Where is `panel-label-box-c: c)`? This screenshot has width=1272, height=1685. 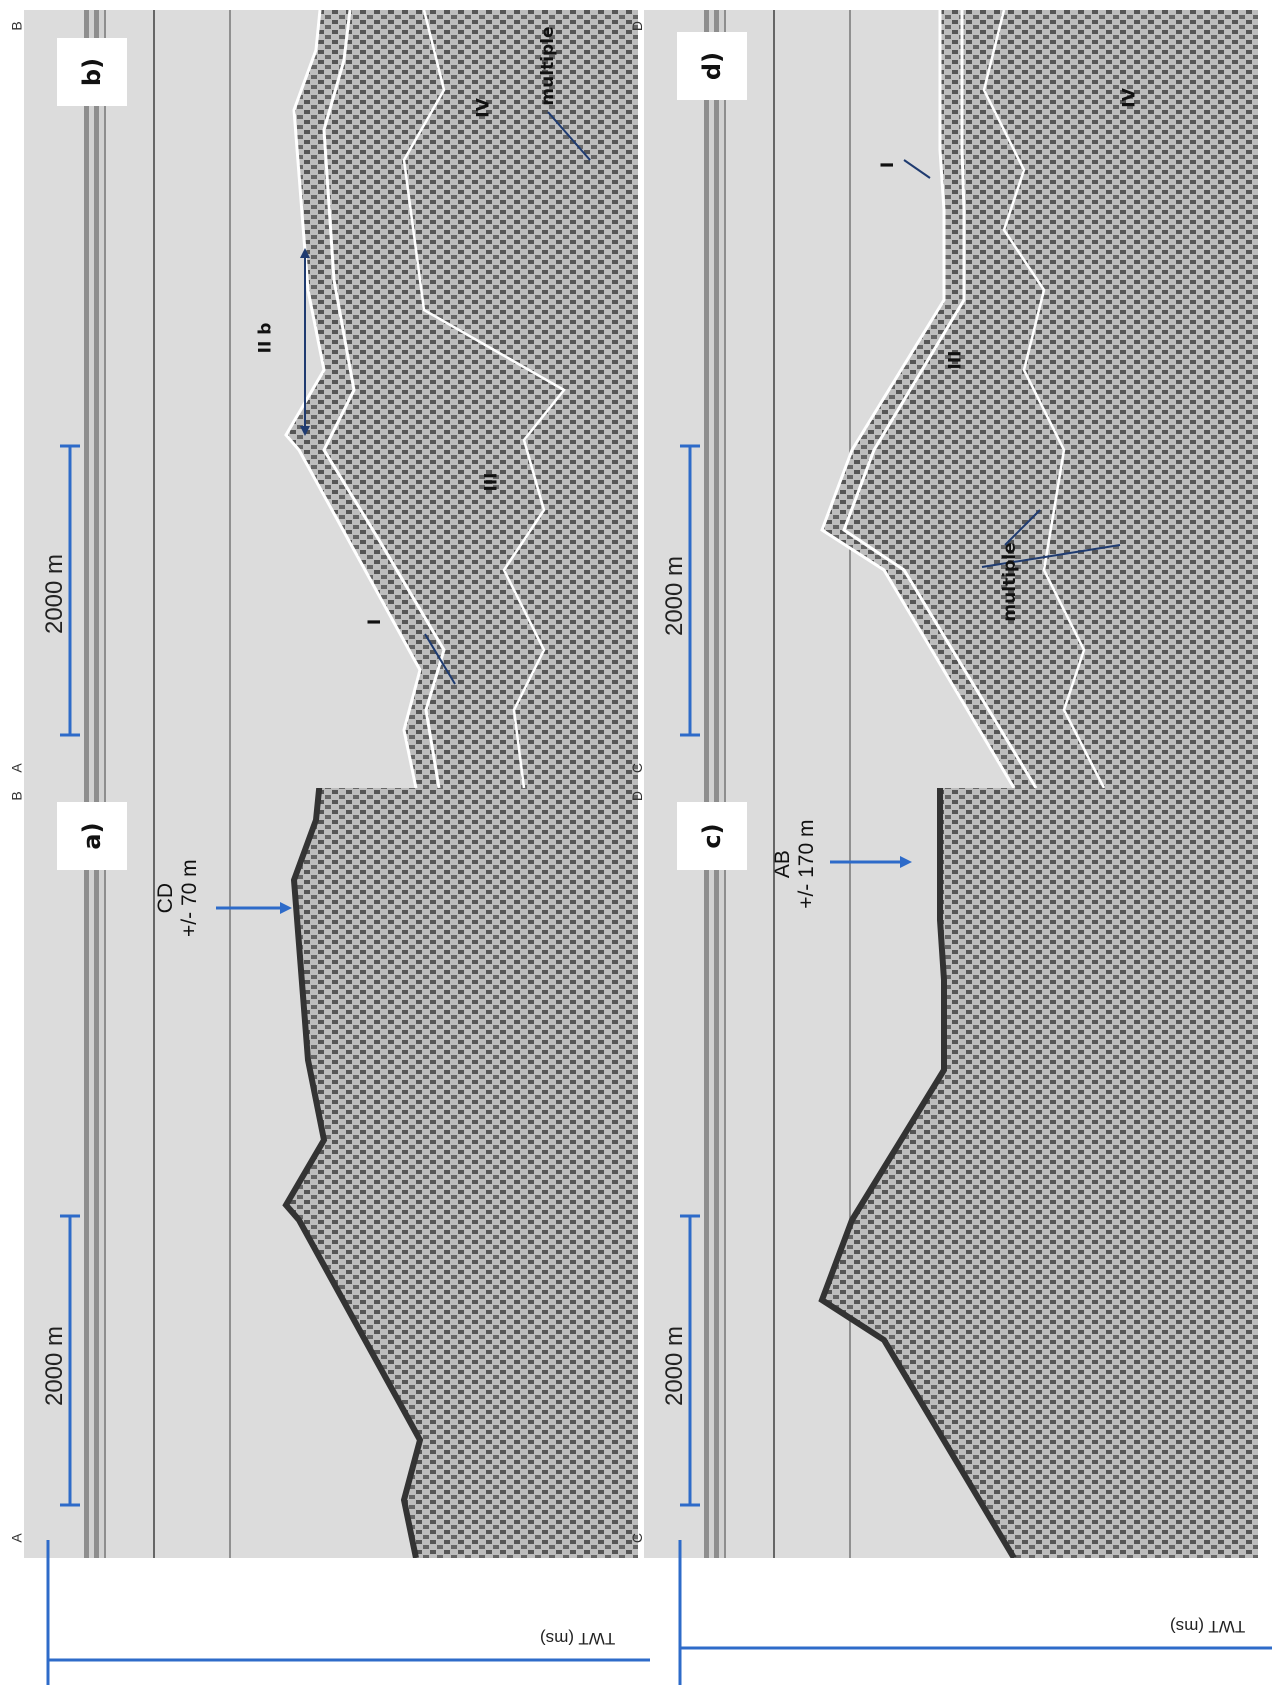
panel-label-box-c: c) is located at coordinates (712, 836).